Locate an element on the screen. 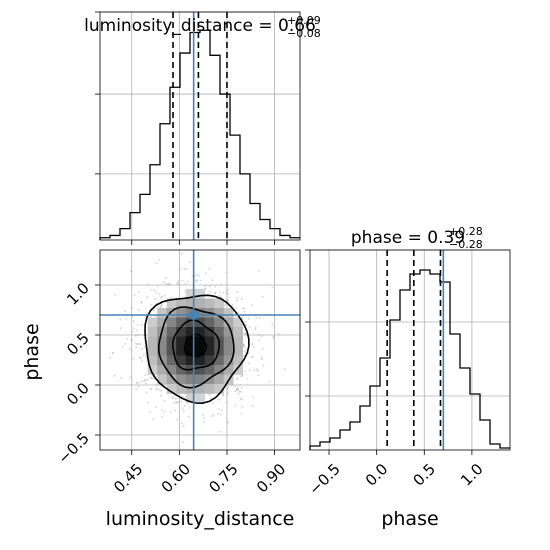 The width and height of the screenshot is (550, 550). joint-xlabel: luminosity_distance is located at coordinates (200, 519).